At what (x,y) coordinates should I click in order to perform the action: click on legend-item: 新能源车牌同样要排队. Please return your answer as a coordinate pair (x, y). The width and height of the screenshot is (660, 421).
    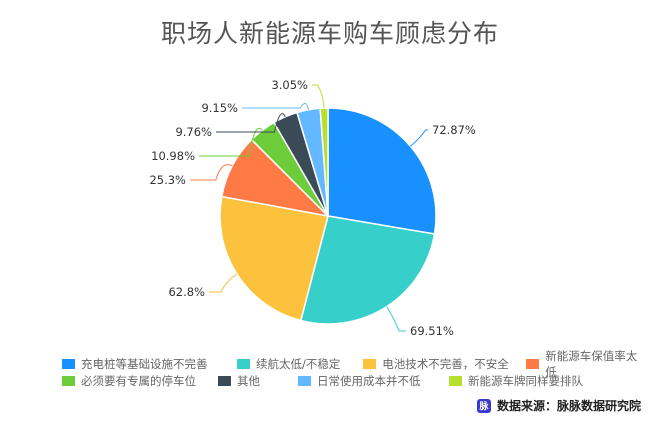
    Looking at the image, I should click on (516, 381).